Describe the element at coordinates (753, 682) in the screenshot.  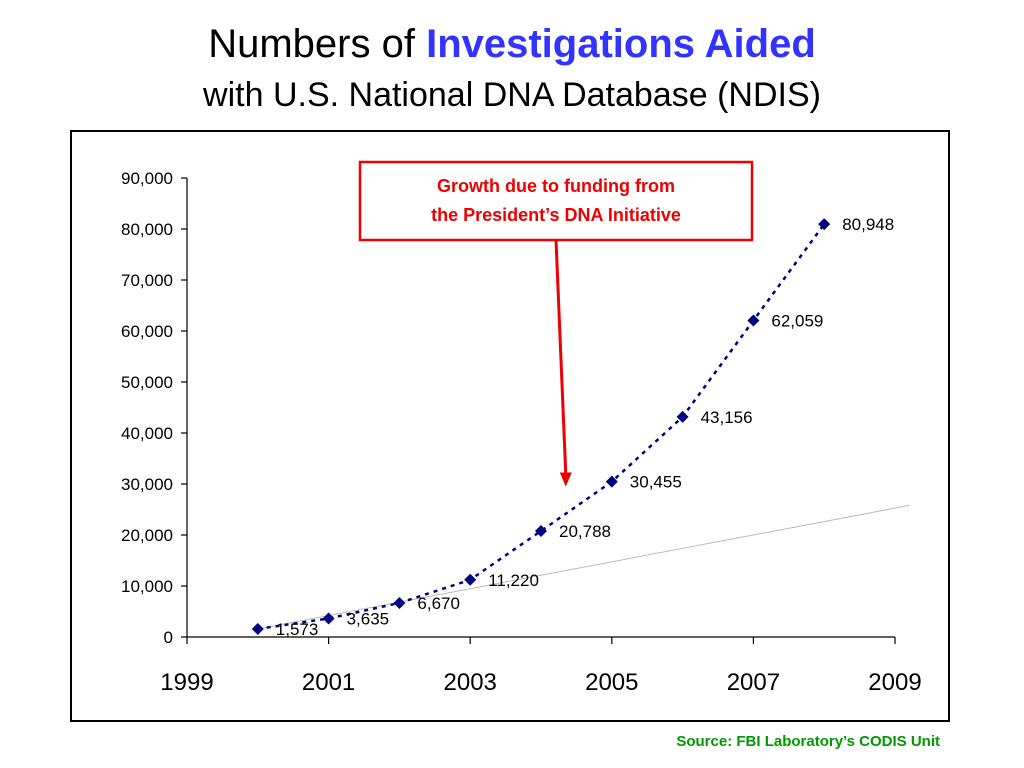
I see `x-tick-label: 2007` at that location.